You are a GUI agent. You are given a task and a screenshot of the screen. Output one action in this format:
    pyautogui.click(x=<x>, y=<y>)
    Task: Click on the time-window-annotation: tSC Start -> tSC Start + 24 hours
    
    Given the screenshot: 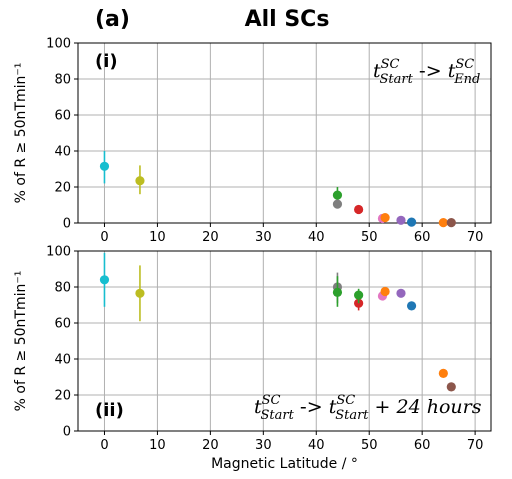 What is the action you would take?
    pyautogui.click(x=368, y=408)
    